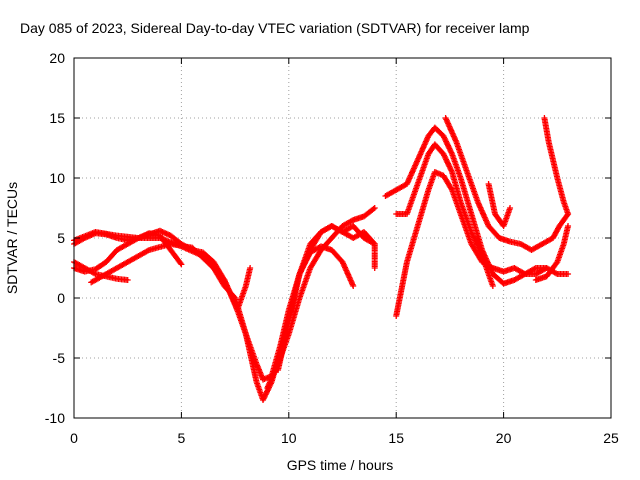 The height and width of the screenshot is (480, 640). I want to click on y-tick-label: 0, so click(61, 298).